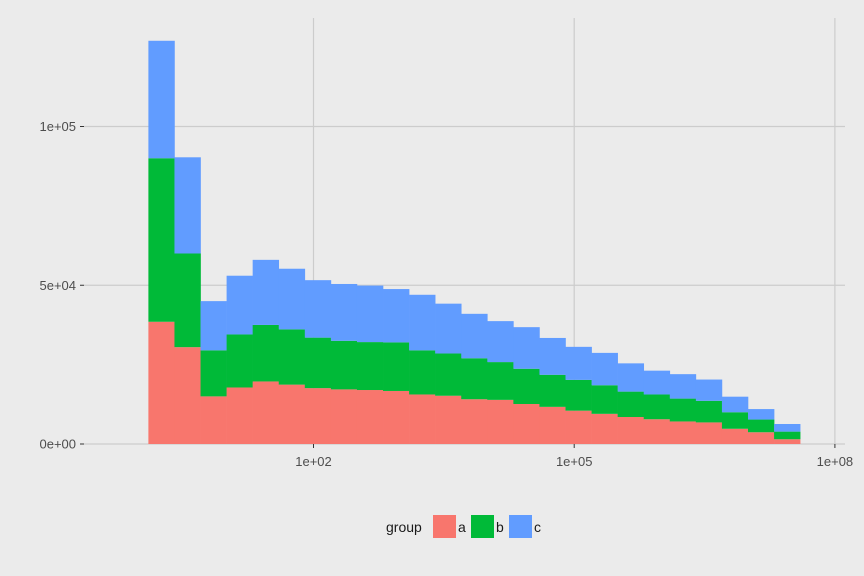 The width and height of the screenshot is (864, 576). I want to click on y-axis: 0e+00 5e+04 1e+05, so click(61, 285).